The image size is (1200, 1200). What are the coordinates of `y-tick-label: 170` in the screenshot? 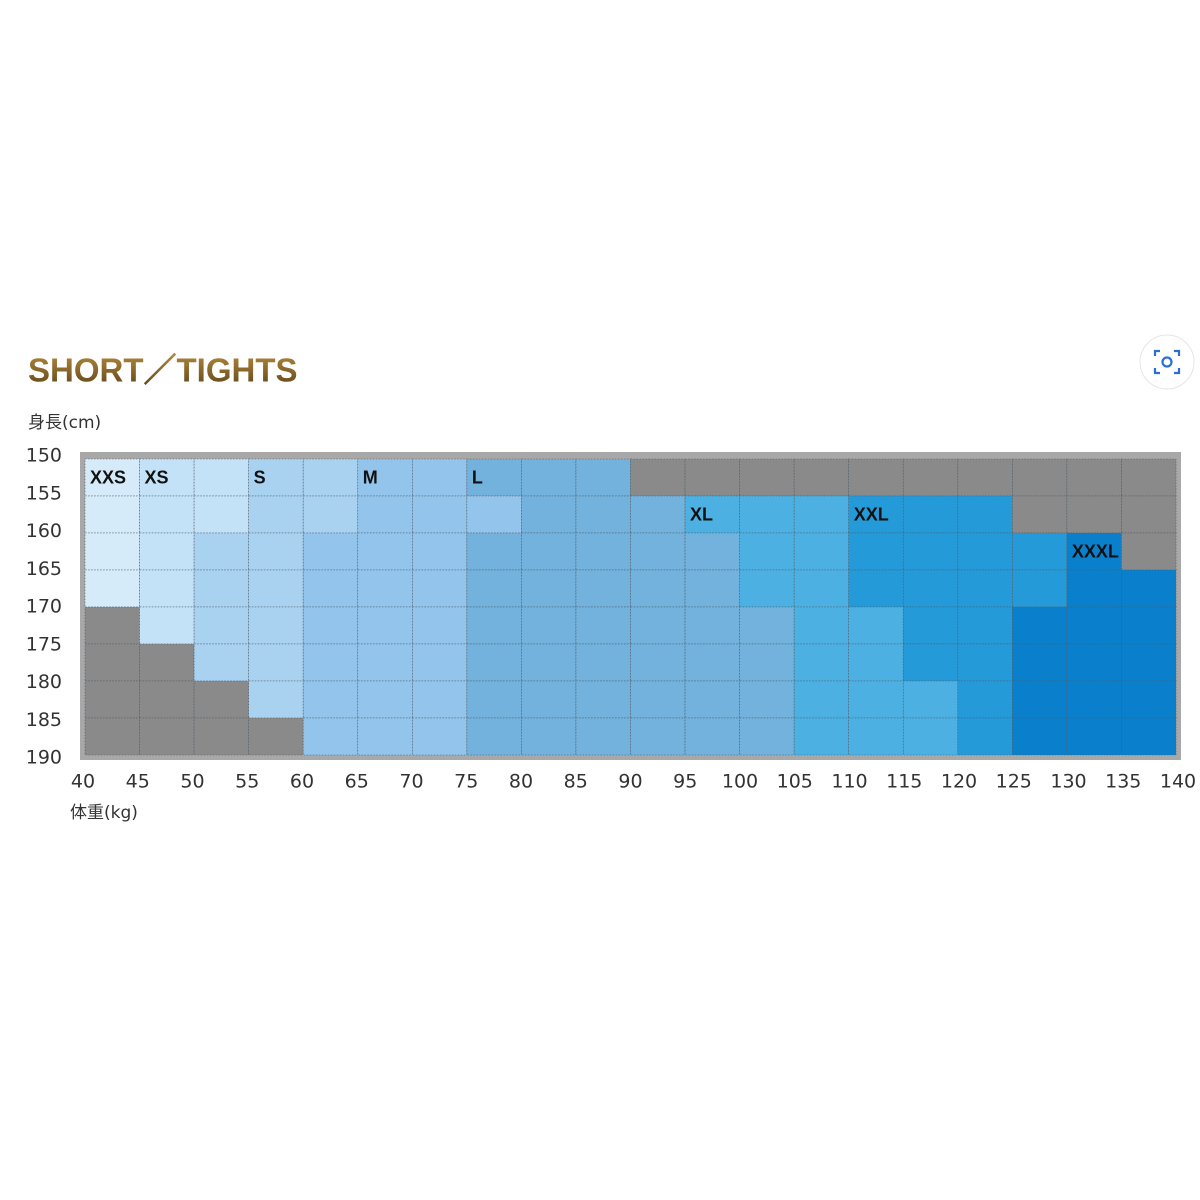 It's located at (44, 607).